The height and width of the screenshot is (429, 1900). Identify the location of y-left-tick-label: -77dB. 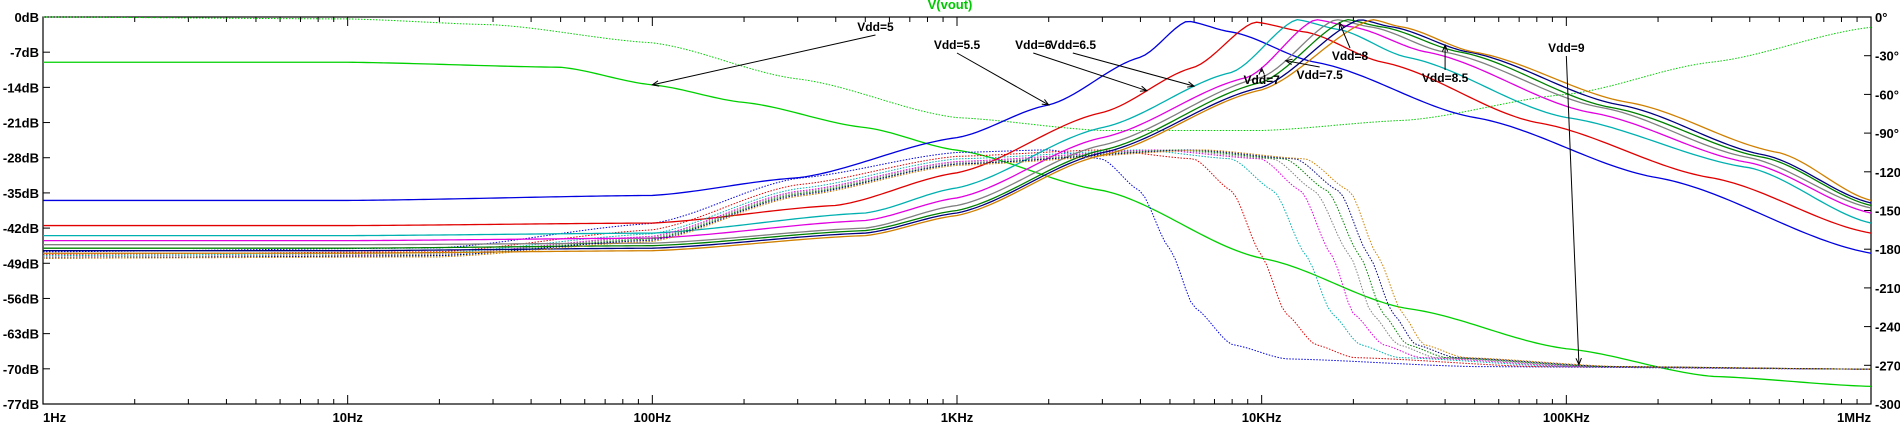
(21, 404).